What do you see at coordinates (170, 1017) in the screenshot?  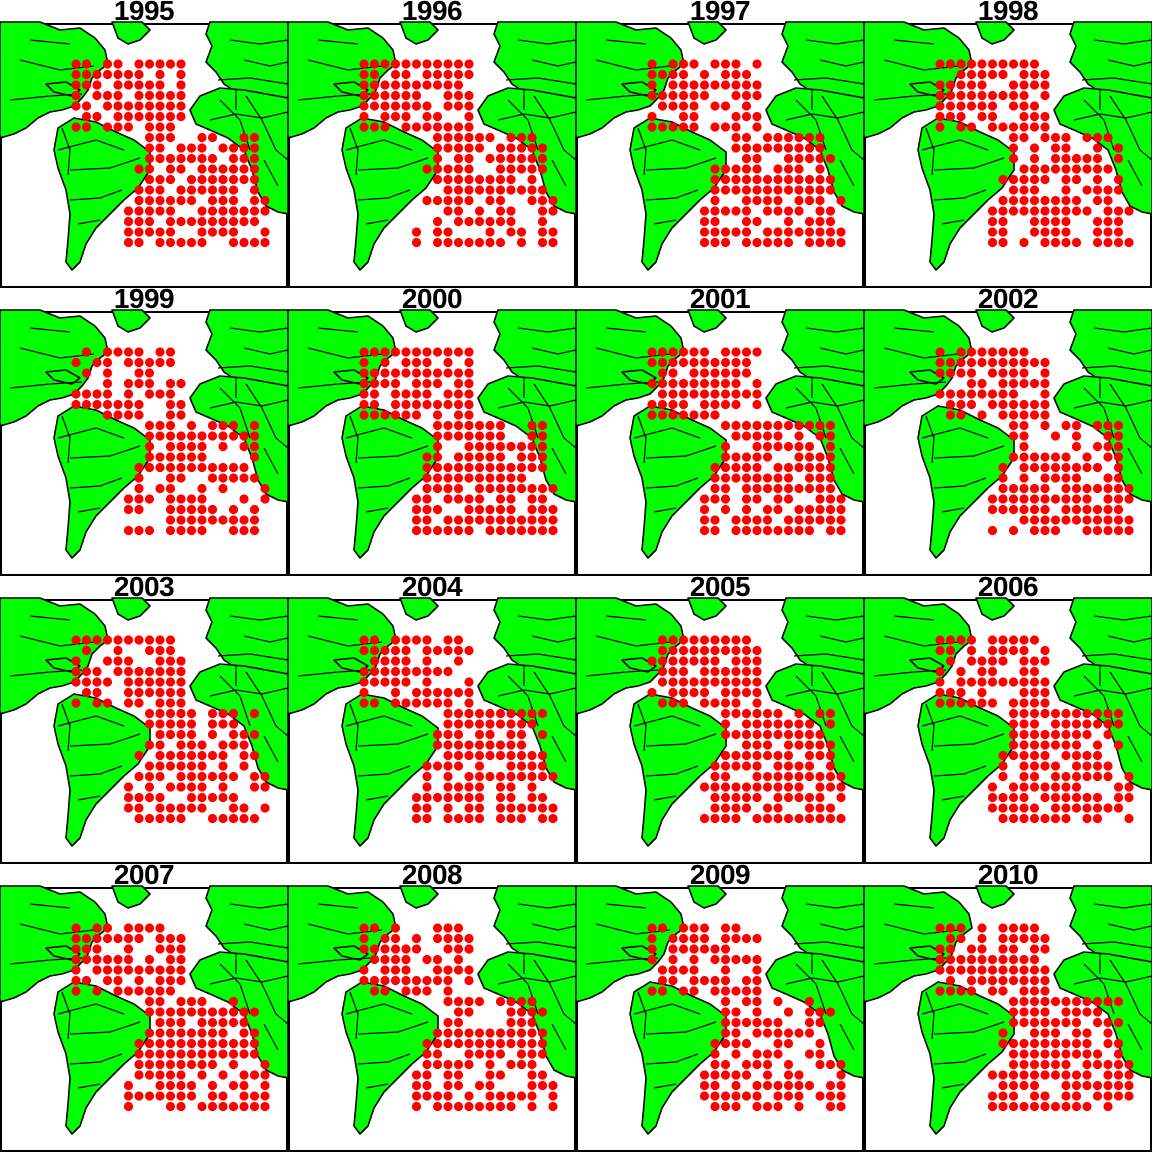 I see `observation-layer` at bounding box center [170, 1017].